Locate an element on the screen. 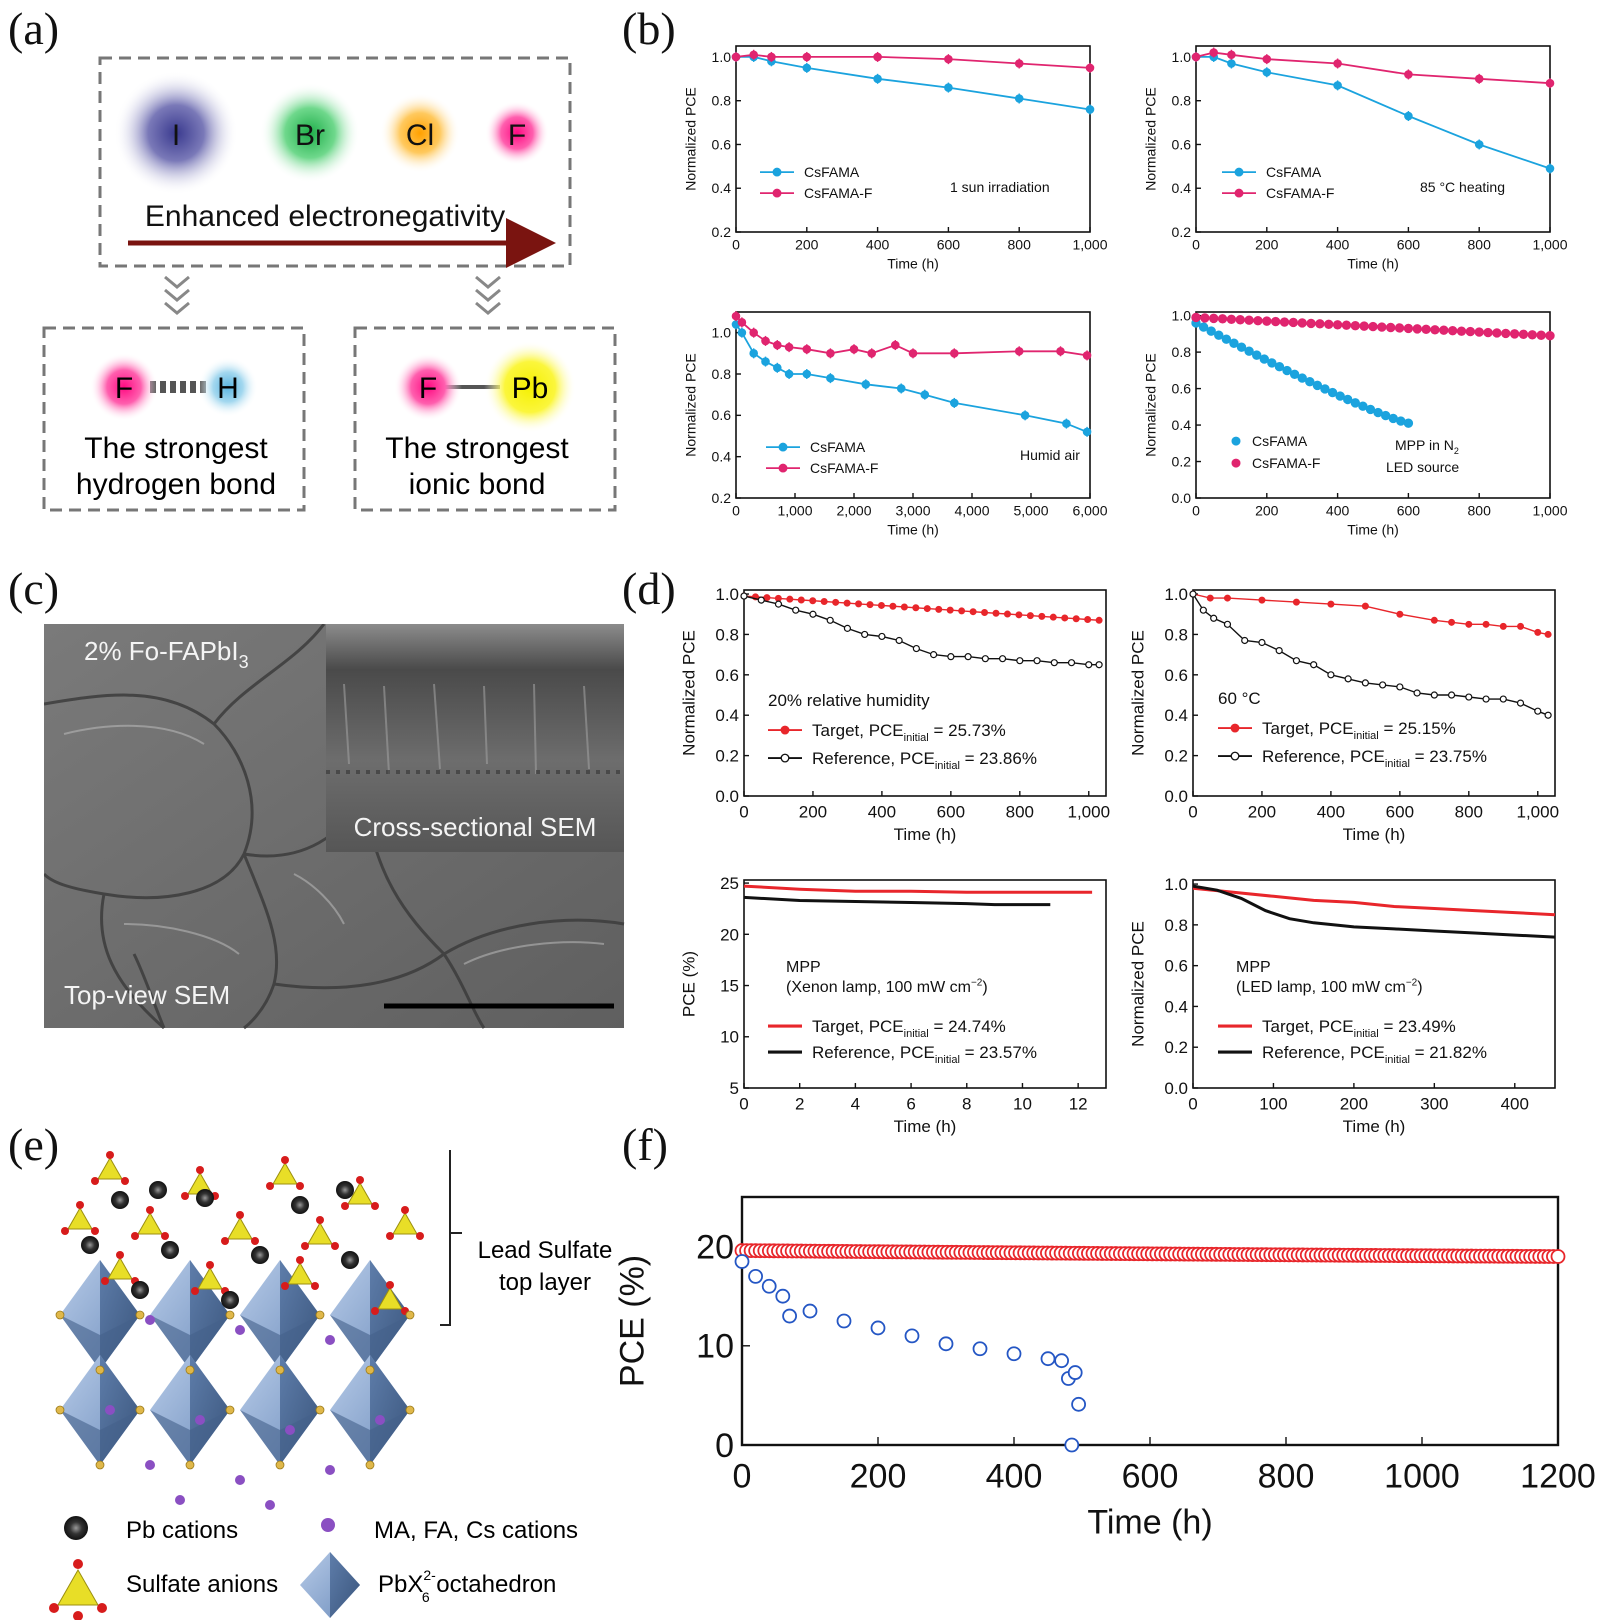 The image size is (1600, 1620). x-tick-label: 6 is located at coordinates (910, 1103).